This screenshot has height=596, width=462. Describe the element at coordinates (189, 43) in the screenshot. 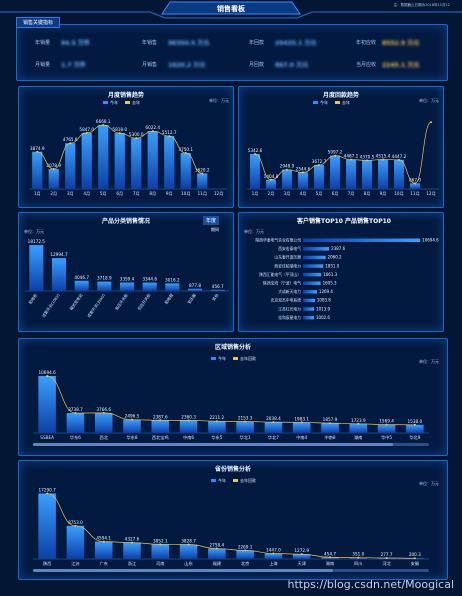

I see `kpi-value: 98350.5 万元` at that location.